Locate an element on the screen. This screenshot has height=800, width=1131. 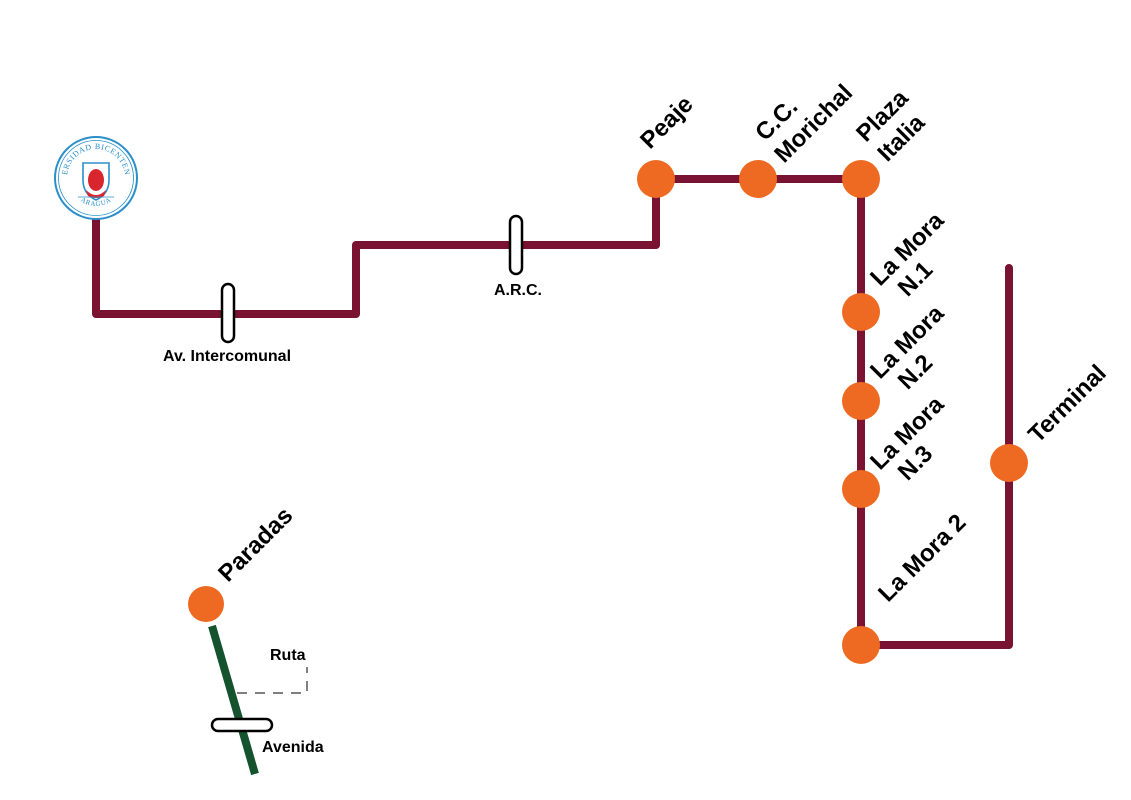
station-marker-plaza-italia is located at coordinates (861, 179).